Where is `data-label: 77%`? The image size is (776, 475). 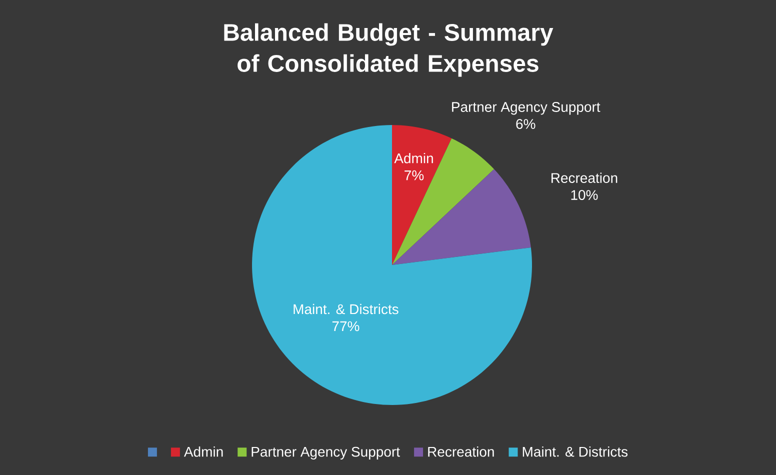
data-label: 77% is located at coordinates (346, 326).